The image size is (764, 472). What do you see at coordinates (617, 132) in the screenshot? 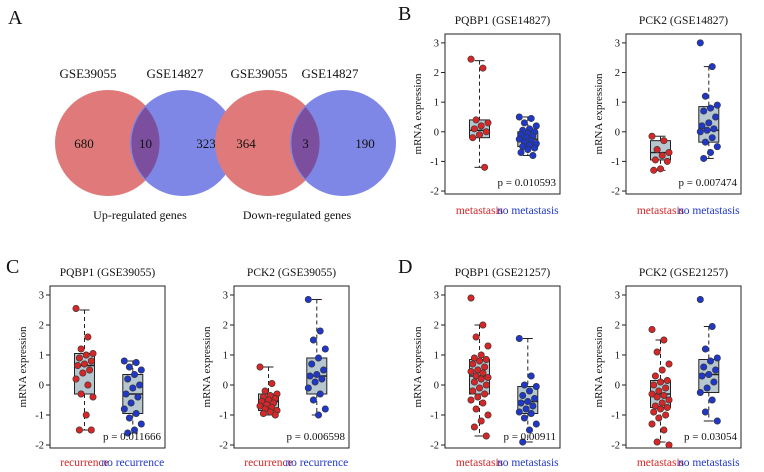
I see `y-tick-label: 0` at bounding box center [617, 132].